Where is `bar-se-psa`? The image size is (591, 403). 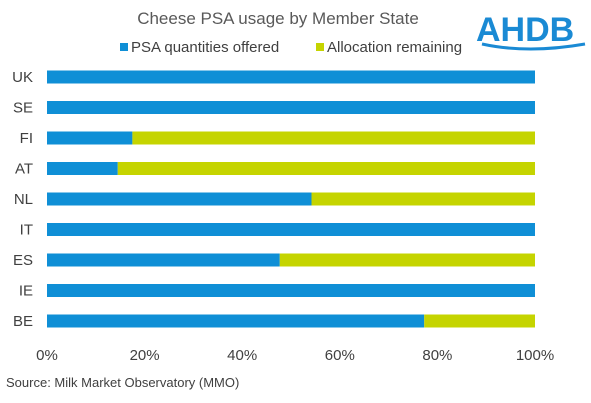
bar-se-psa is located at coordinates (291, 107).